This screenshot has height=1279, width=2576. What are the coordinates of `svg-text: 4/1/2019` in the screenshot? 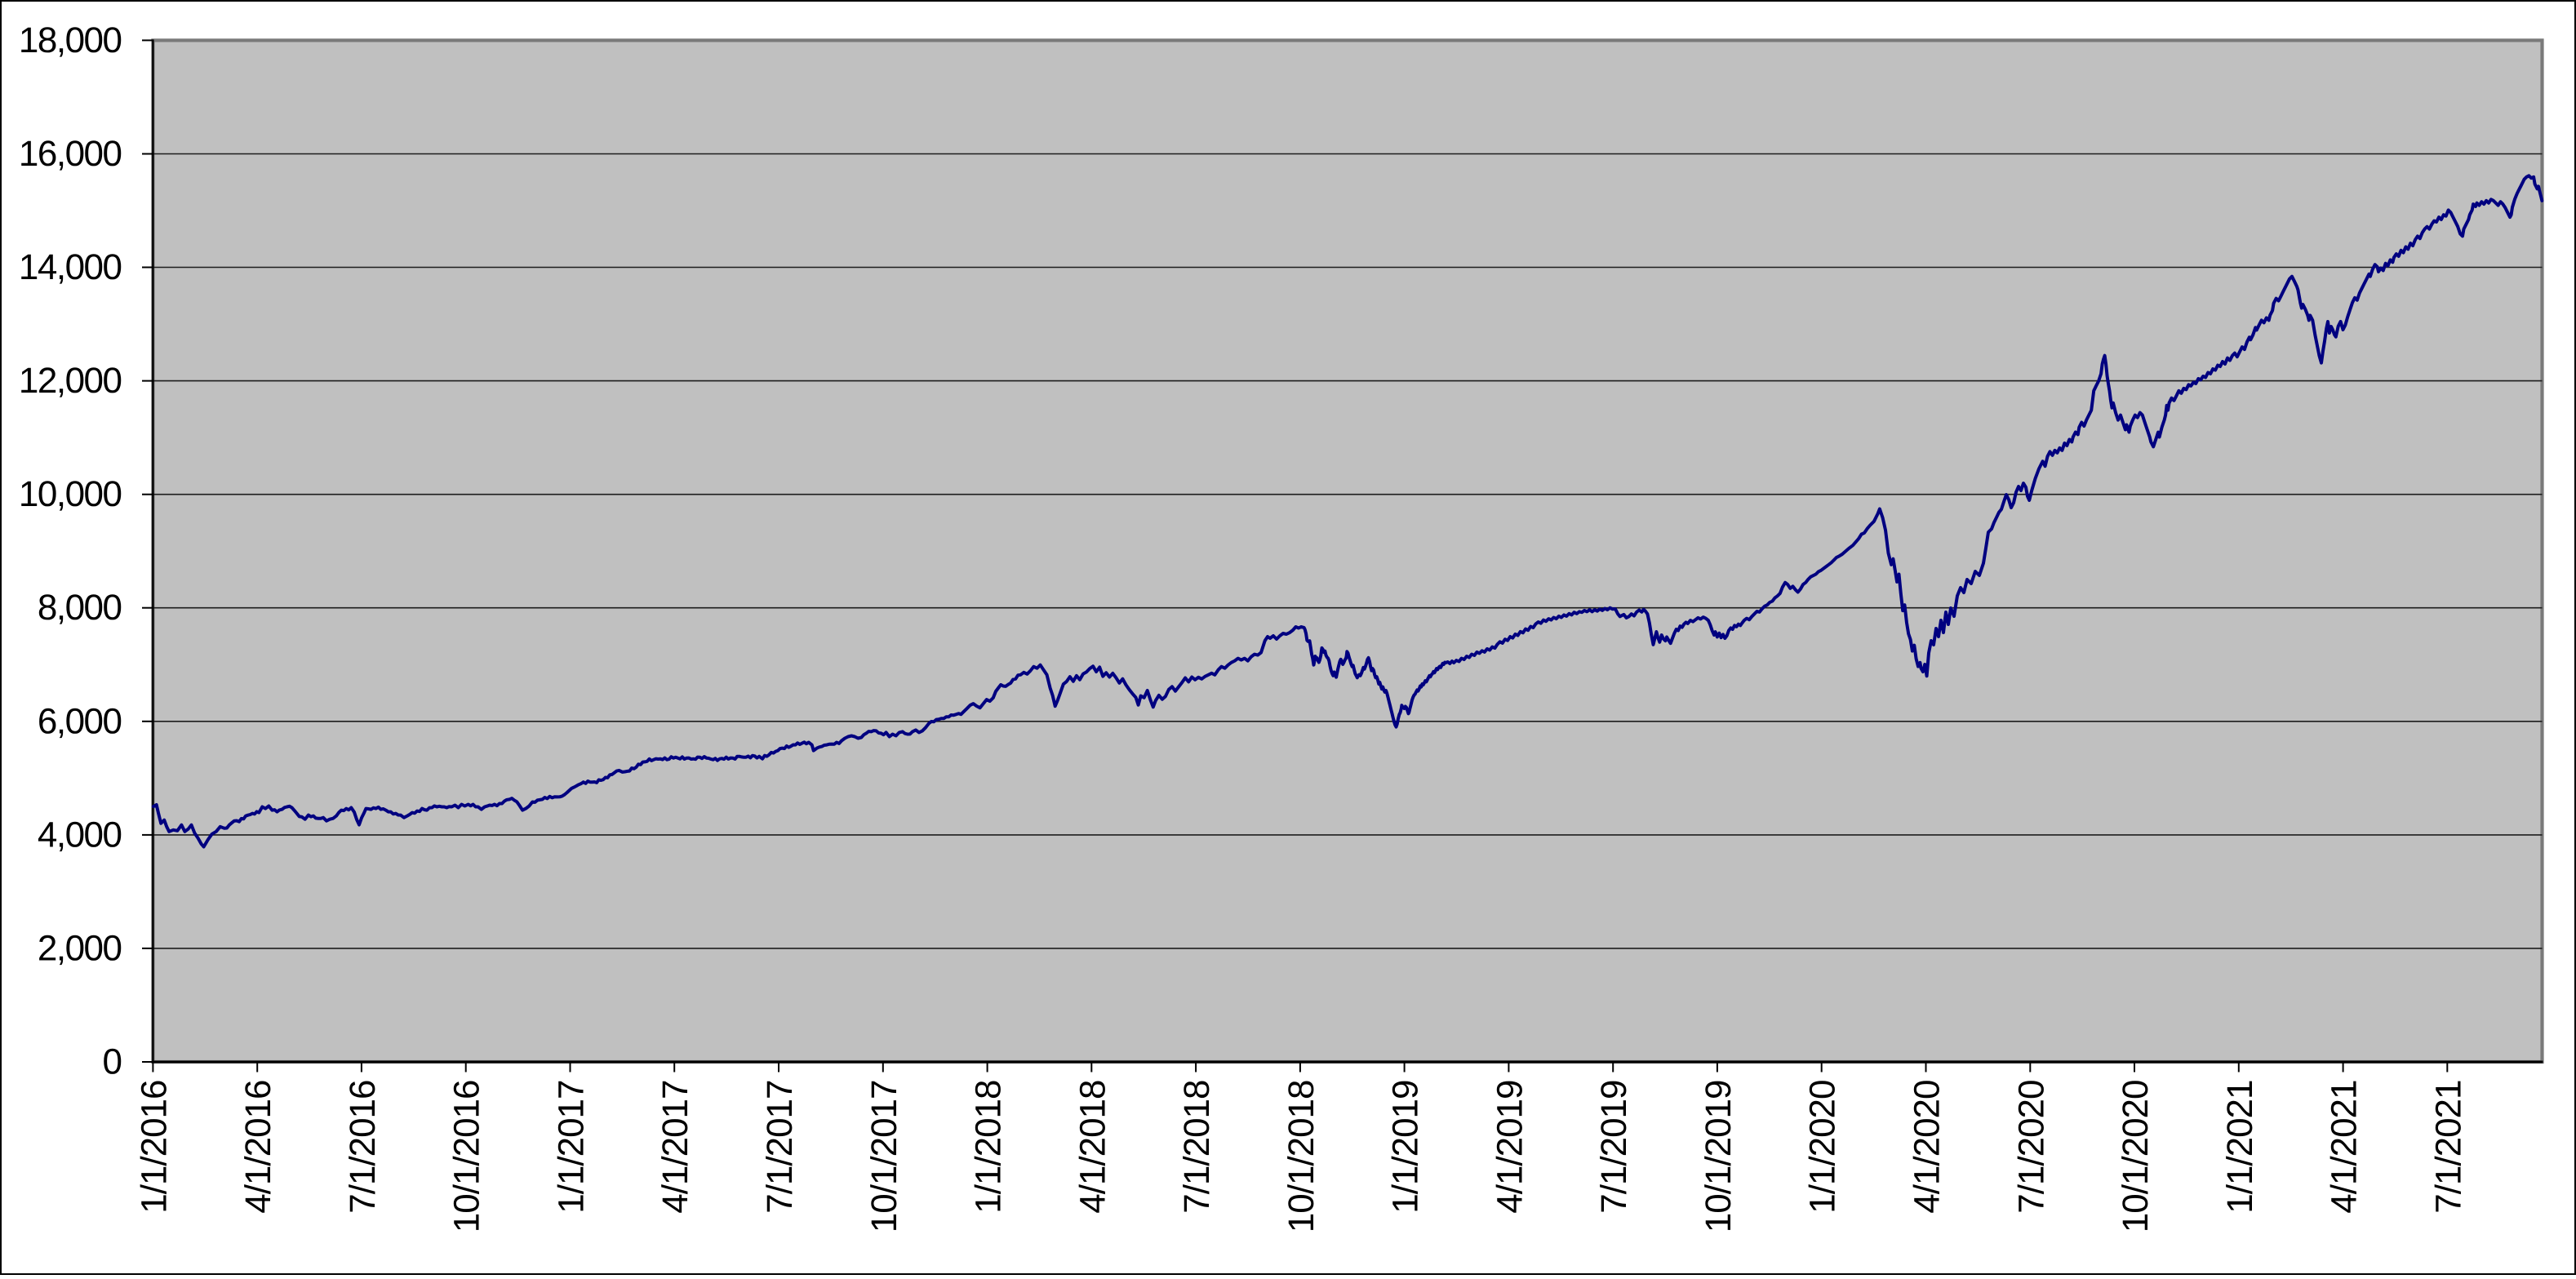 It's located at (1510, 1147).